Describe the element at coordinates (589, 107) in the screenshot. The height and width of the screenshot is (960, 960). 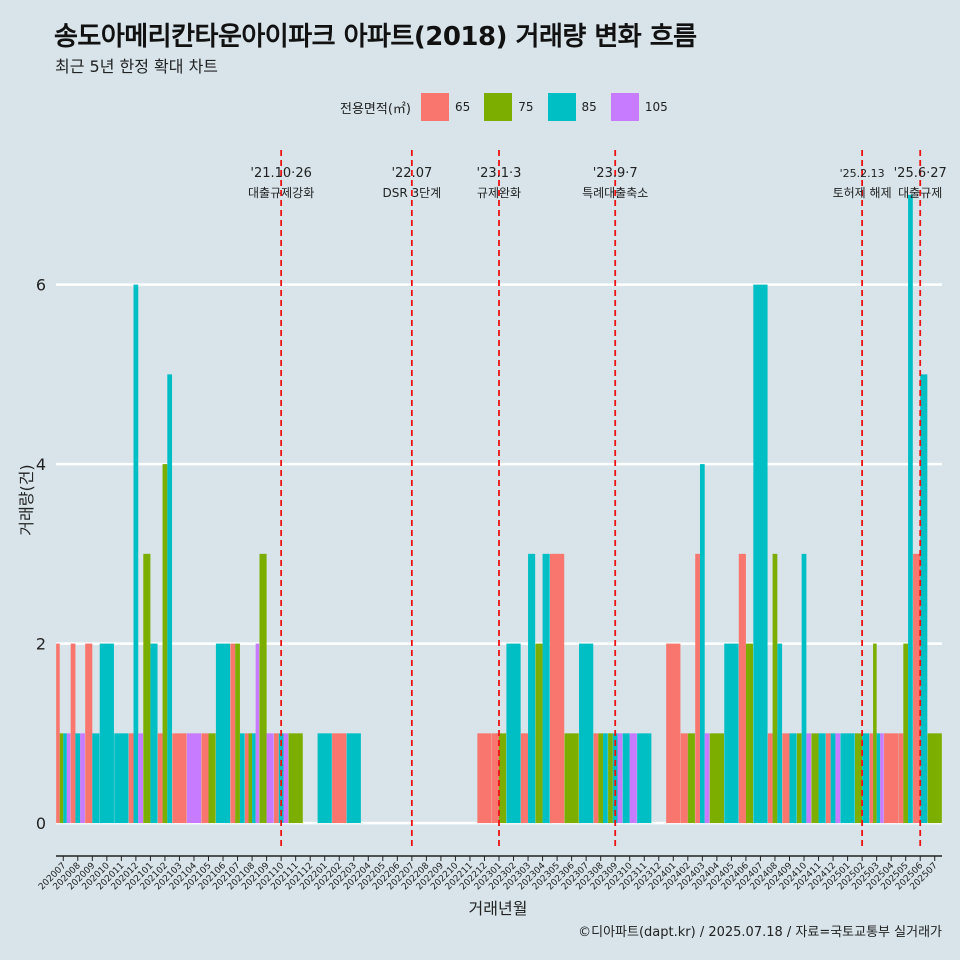
I see `legend-label-85: 85` at that location.